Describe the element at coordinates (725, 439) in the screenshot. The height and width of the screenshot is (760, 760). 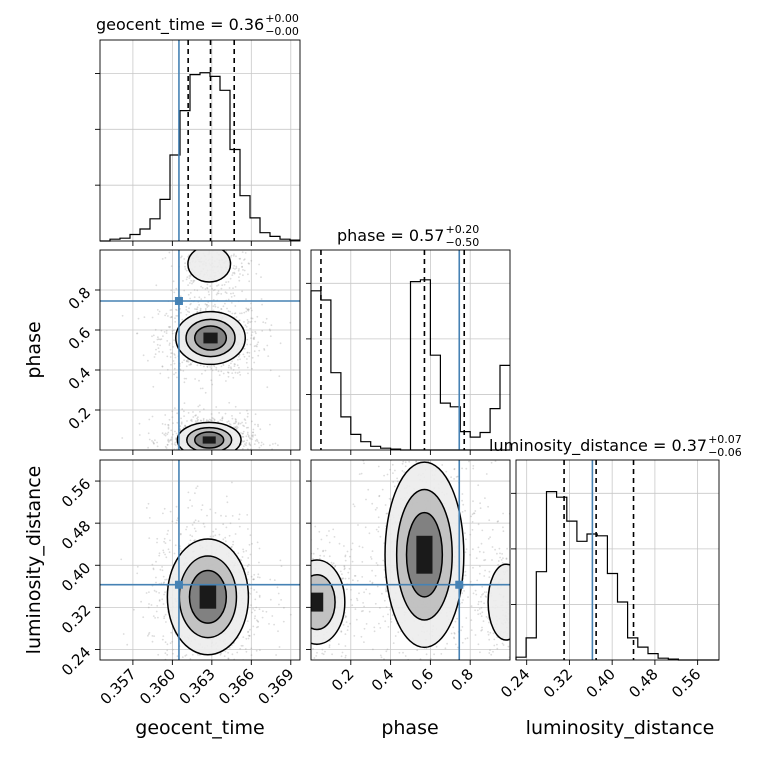
I see `svg-text: +0.07` at that location.